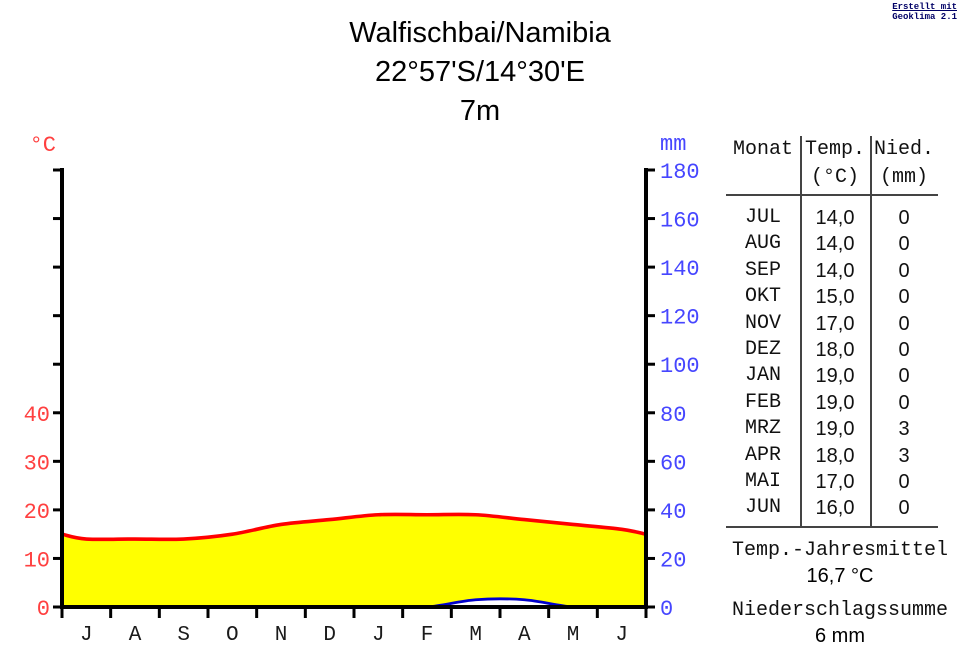 This screenshot has height=668, width=960. I want to click on left-axis-tick-label: 20, so click(37, 512).